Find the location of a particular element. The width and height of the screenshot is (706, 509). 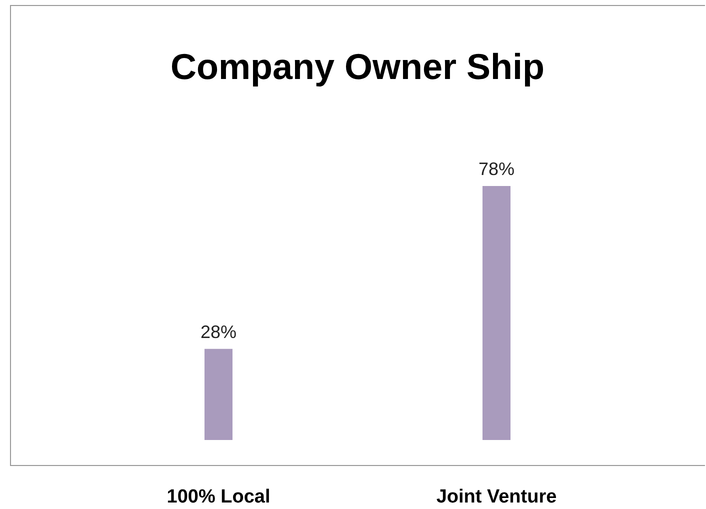

data-label: 28% is located at coordinates (218, 332).